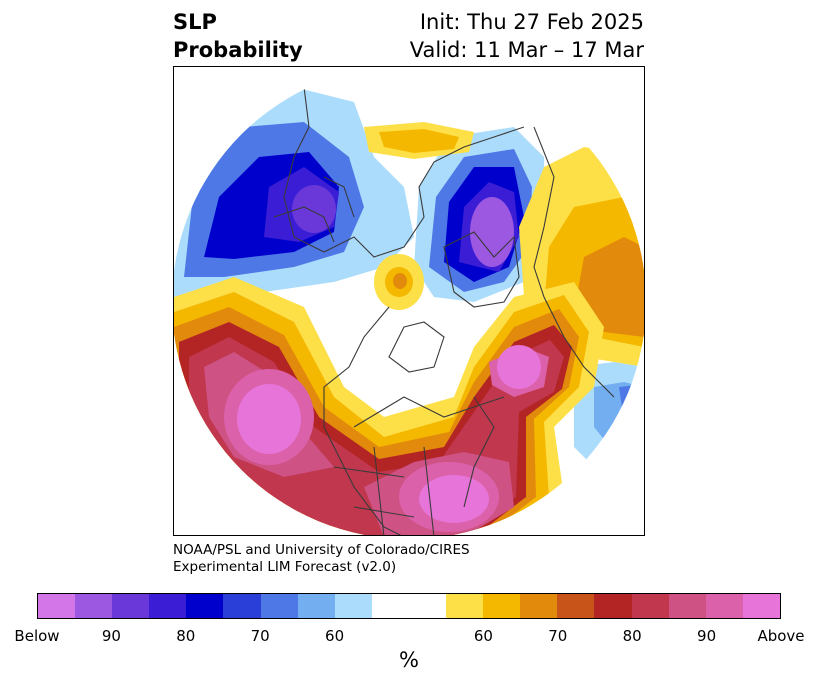  Describe the element at coordinates (419, 140) in the screenshot. I see `above-normal-region-arctic` at that location.